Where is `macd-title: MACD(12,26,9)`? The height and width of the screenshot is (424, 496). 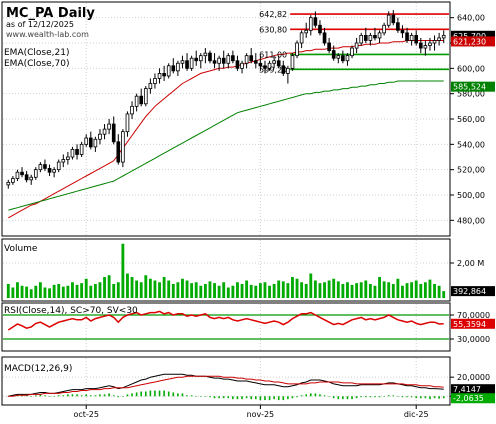 macd-title: MACD(12,26,9) is located at coordinates (38, 369).